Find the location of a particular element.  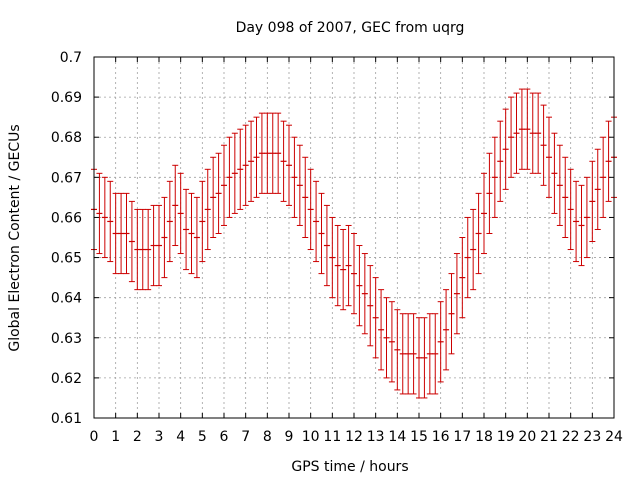

y-tick-label: 0.68 is located at coordinates (66, 138).